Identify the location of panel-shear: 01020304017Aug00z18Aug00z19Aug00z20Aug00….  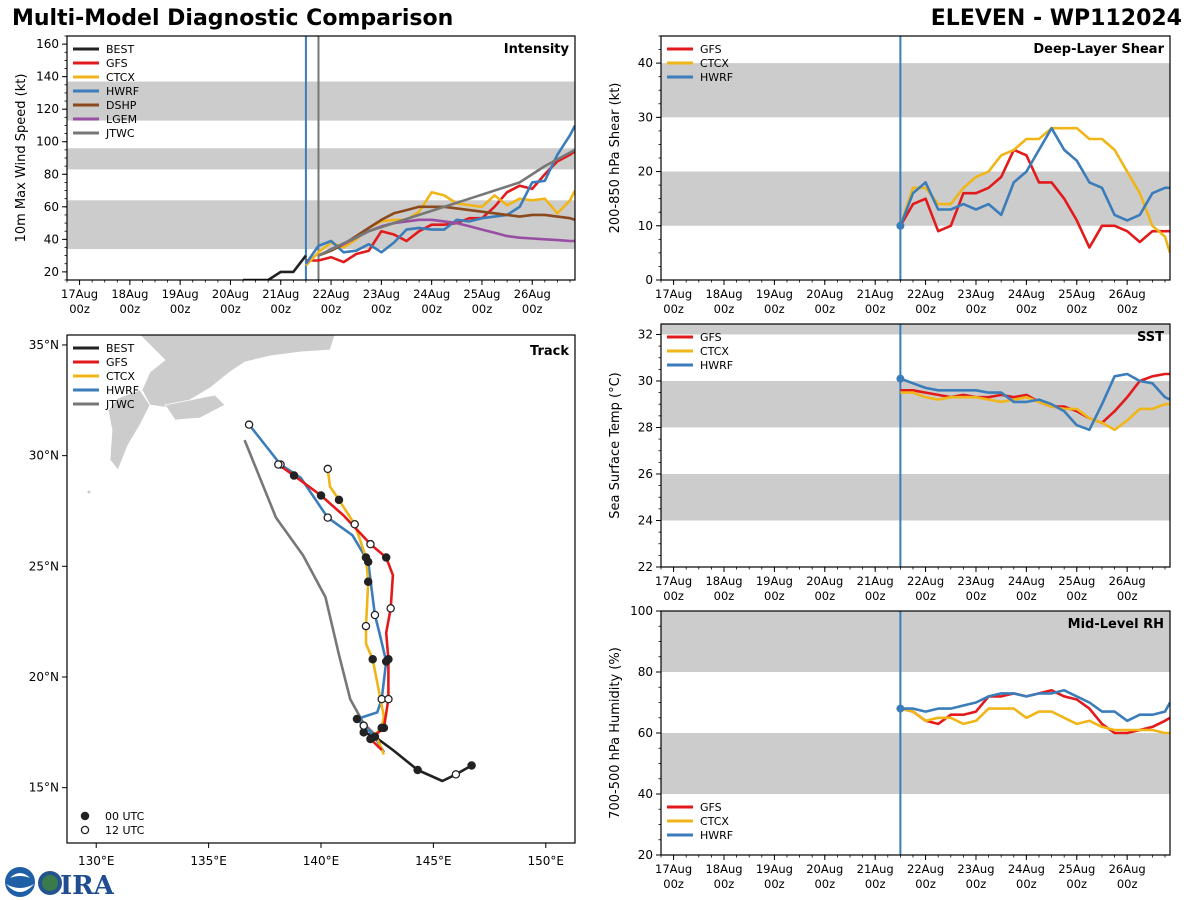
(889, 175).